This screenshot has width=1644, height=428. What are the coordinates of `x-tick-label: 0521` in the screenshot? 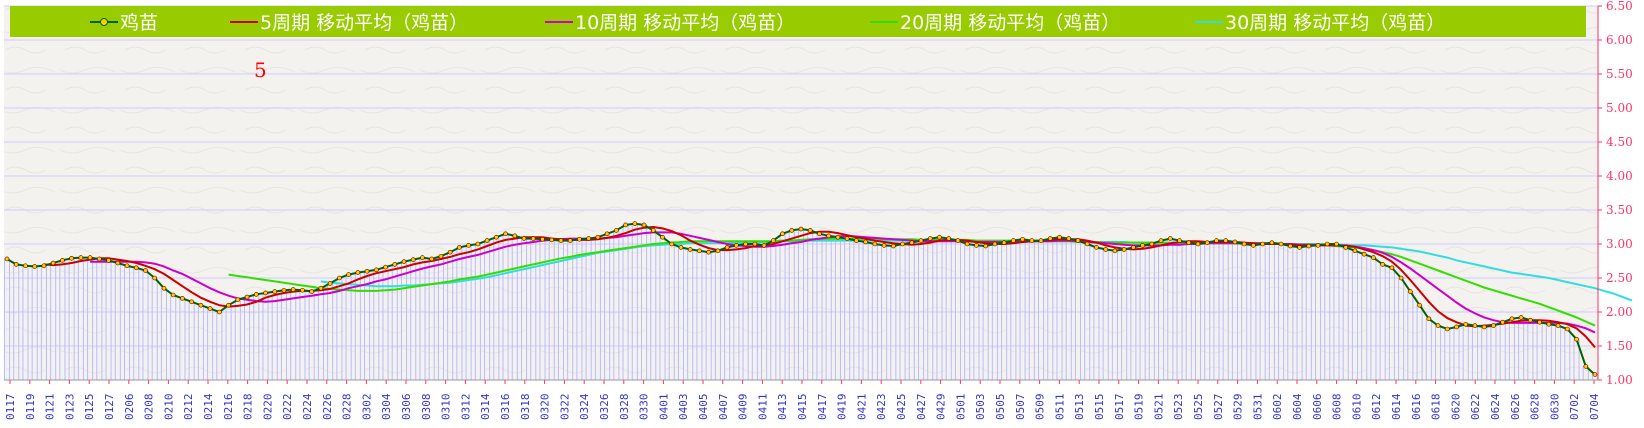 It's located at (1158, 407).